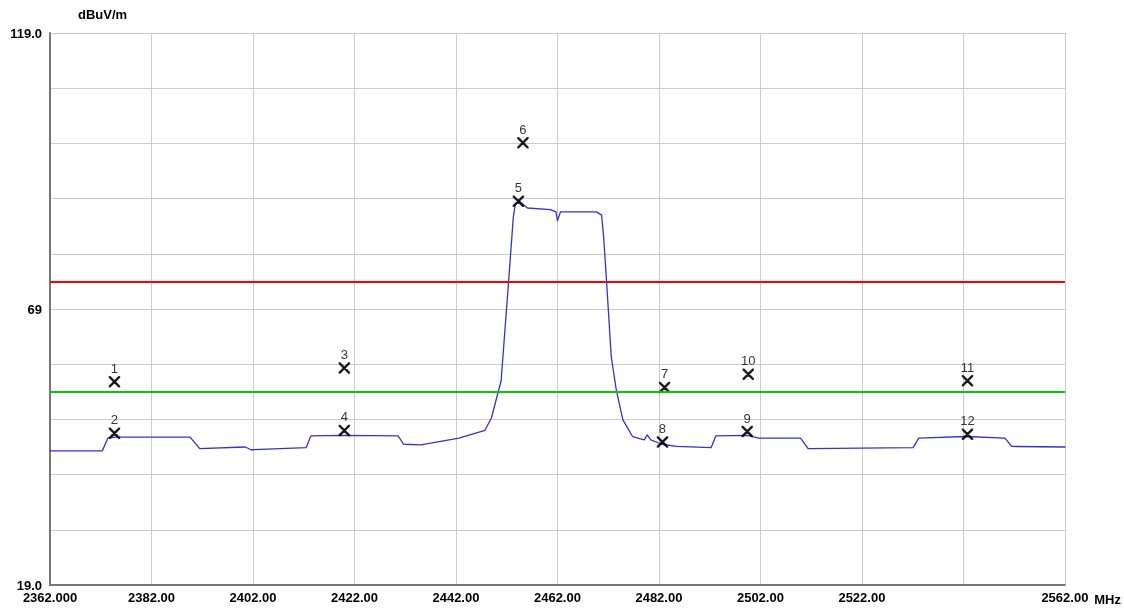 Image resolution: width=1124 pixels, height=609 pixels. Describe the element at coordinates (456, 597) in the screenshot. I see `x-tick-label: 2442.00` at that location.